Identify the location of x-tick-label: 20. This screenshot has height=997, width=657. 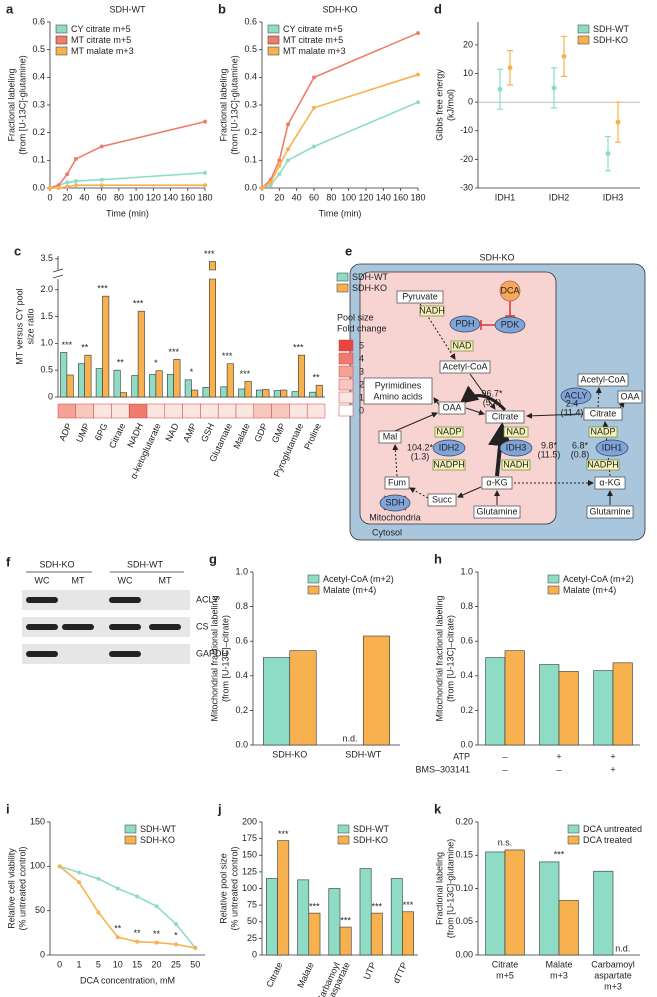
(279, 197).